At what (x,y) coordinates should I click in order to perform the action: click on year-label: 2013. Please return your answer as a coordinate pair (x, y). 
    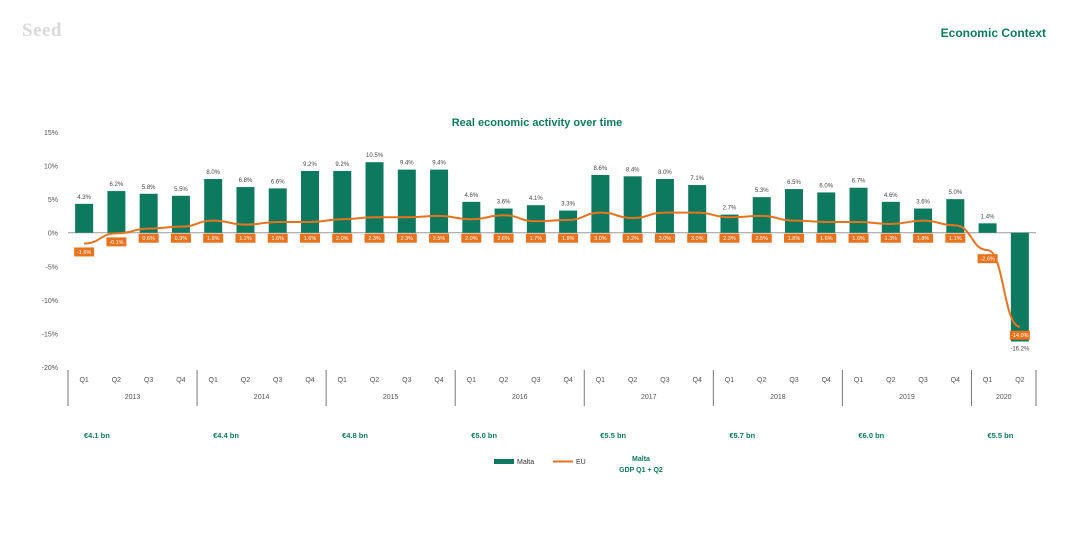
    Looking at the image, I should click on (133, 397).